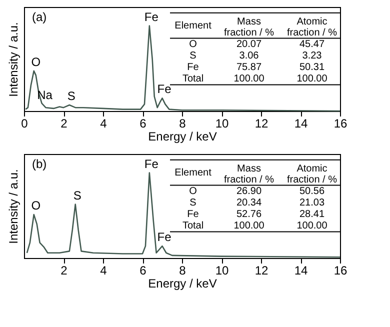 Image resolution: width=390 pixels, height=327 pixels. Describe the element at coordinates (249, 44) in the screenshot. I see `annotation: 20.07` at that location.